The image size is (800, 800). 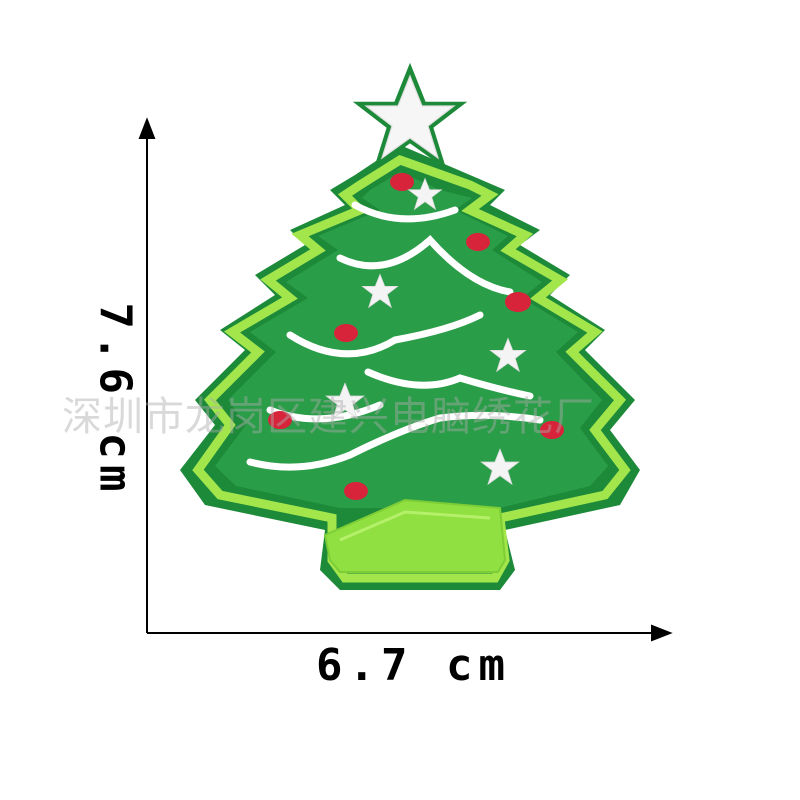 I want to click on tree-stars, so click(x=426, y=331).